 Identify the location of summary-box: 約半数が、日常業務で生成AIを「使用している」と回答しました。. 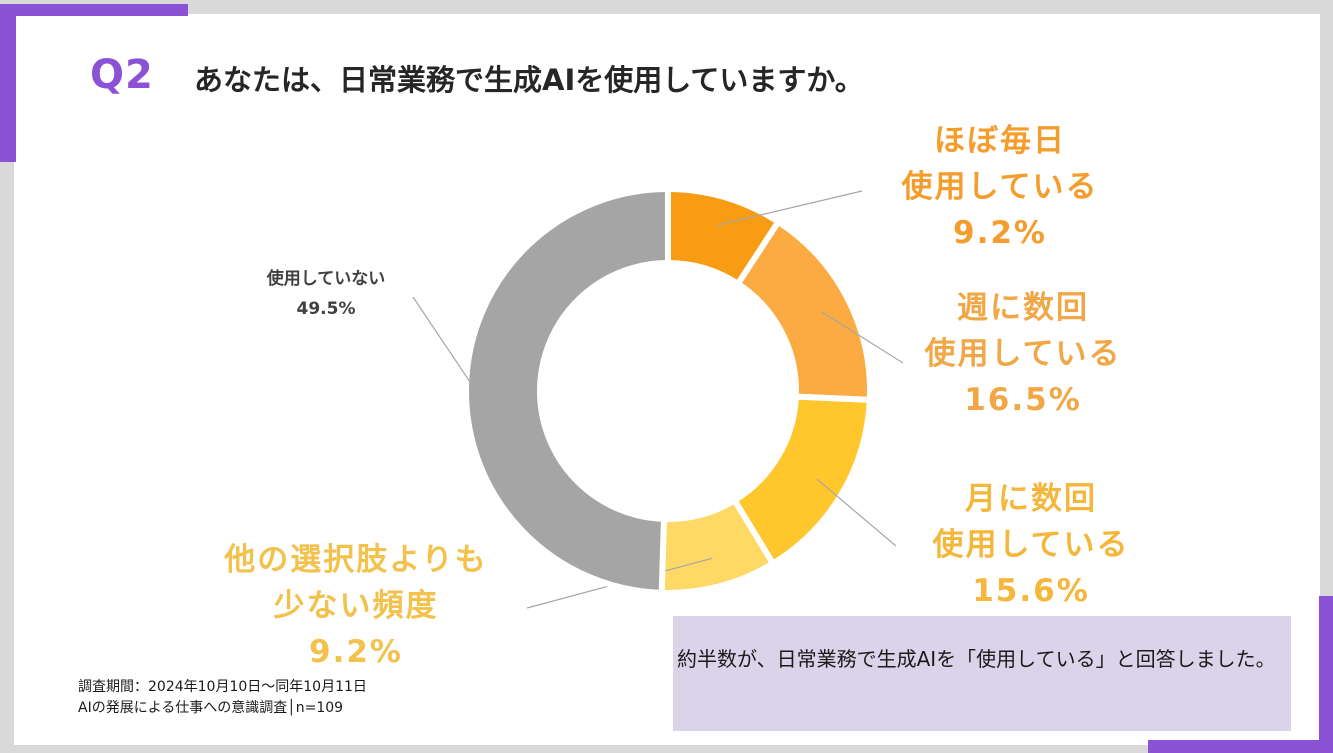
(982, 673).